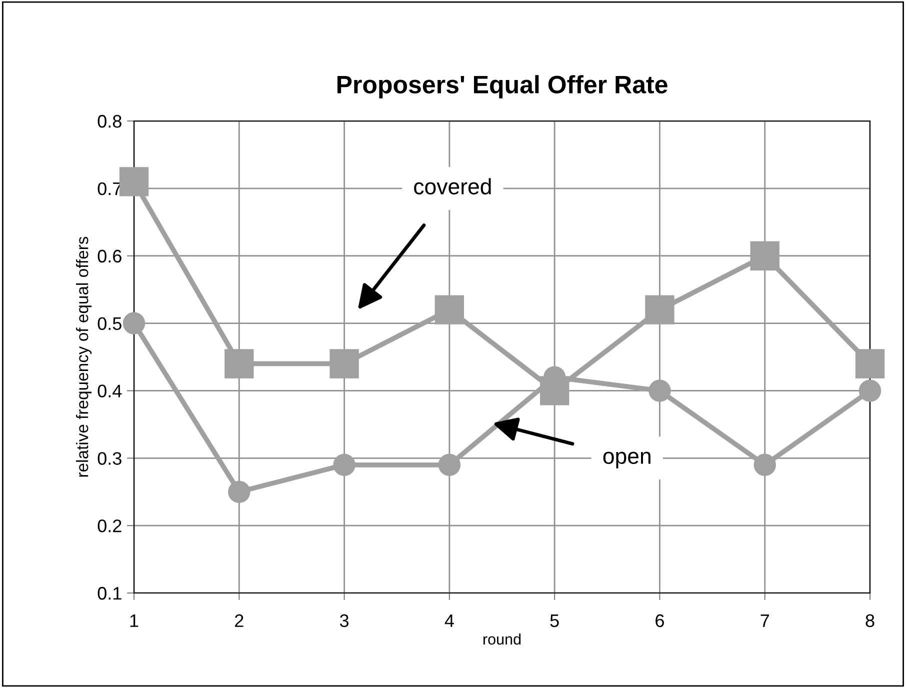 This screenshot has width=906, height=688. What do you see at coordinates (110, 526) in the screenshot?
I see `y-tick-label: 0.2` at bounding box center [110, 526].